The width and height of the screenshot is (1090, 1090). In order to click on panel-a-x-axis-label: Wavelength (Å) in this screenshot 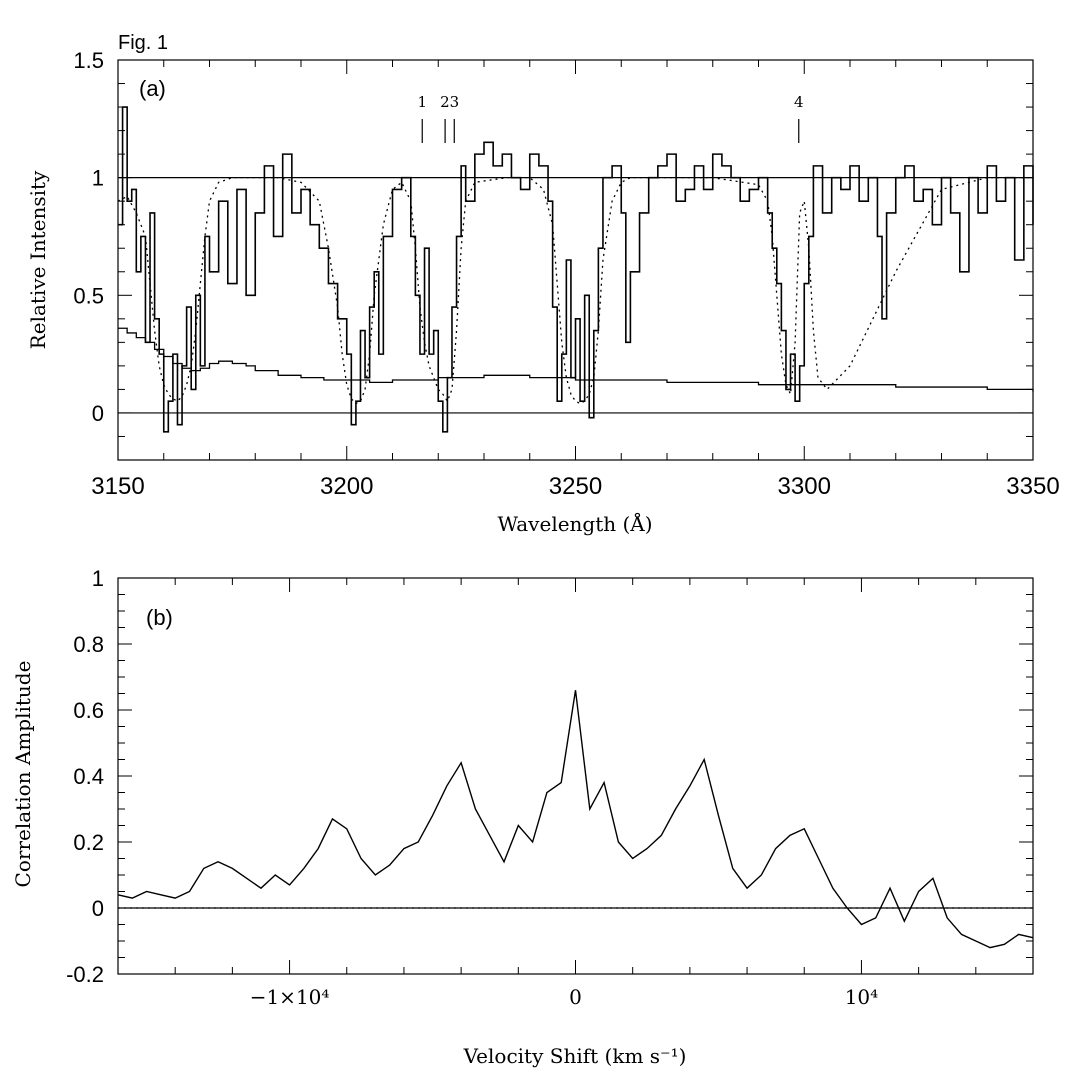, I will do `click(574, 523)`.